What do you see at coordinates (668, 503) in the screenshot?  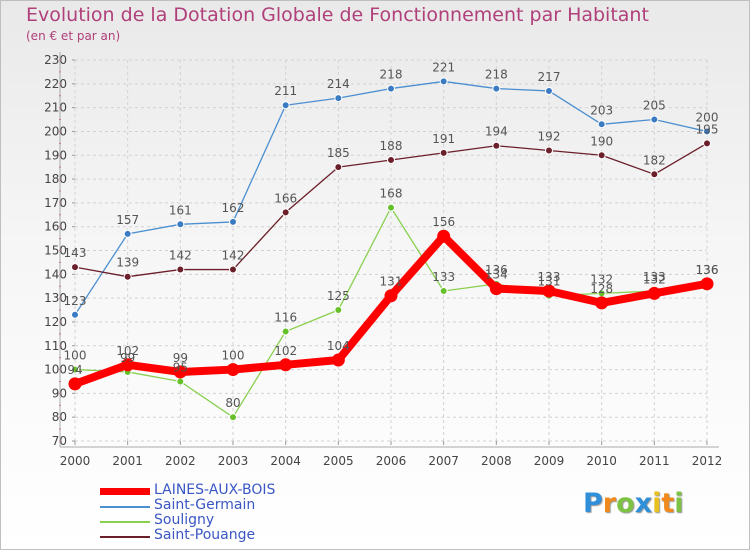 I see `logo-letter: t` at bounding box center [668, 503].